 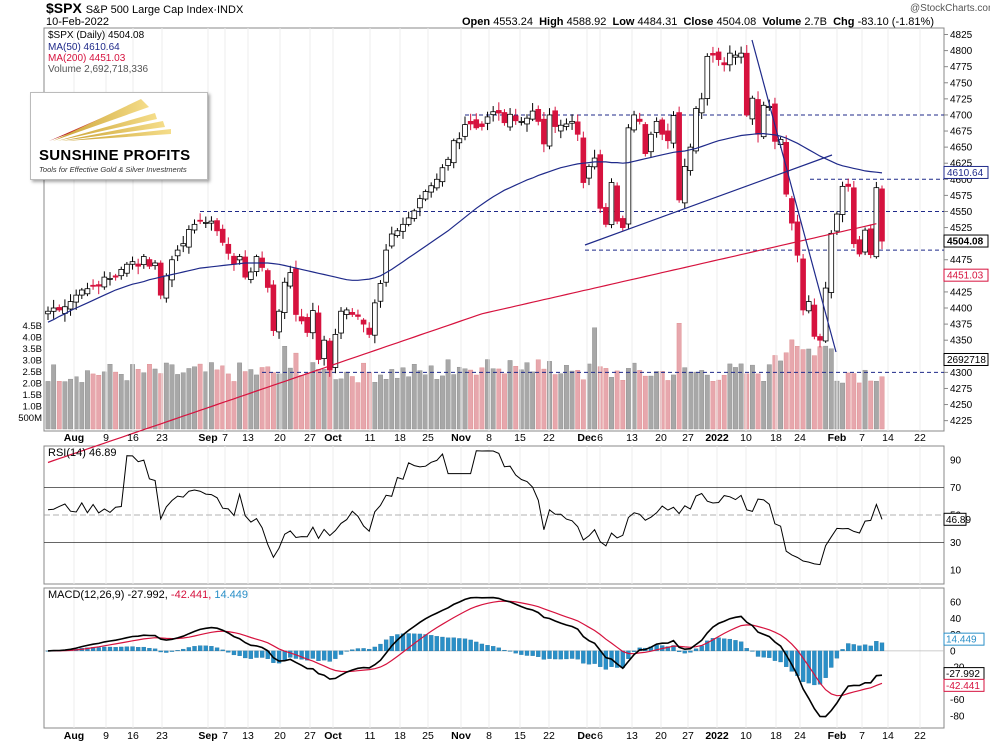 I want to click on macd-signal-flag-box, so click(x=964, y=685).